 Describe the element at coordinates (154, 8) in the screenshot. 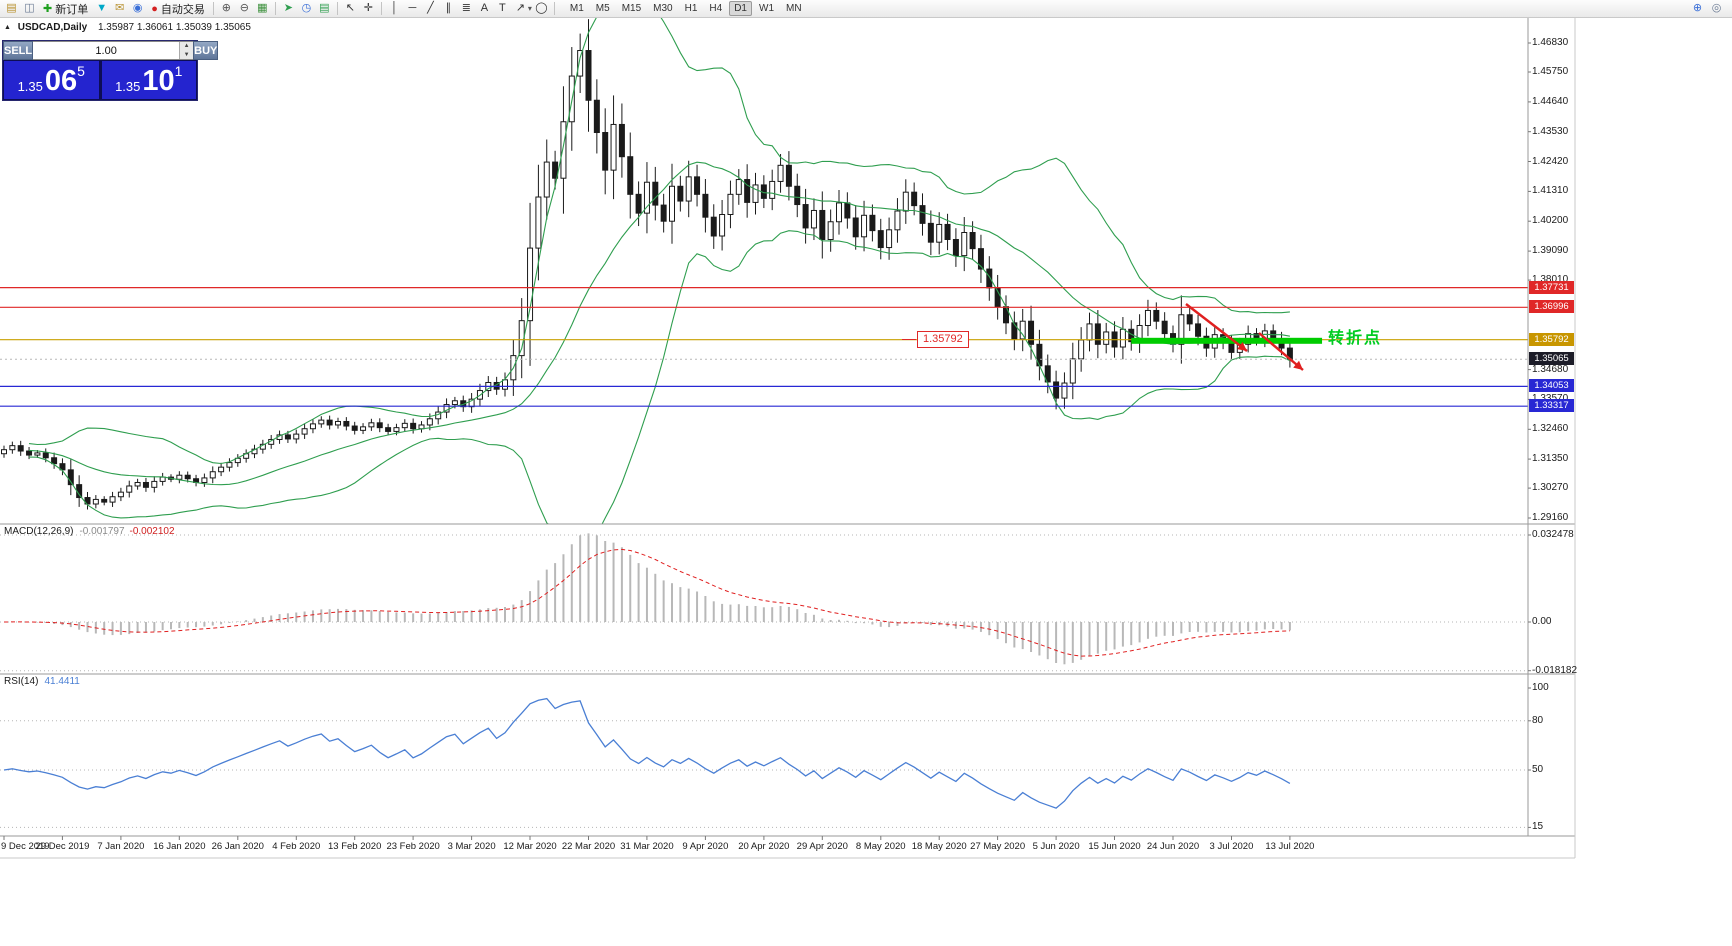

I see `autotrading-status-icon: ●` at that location.